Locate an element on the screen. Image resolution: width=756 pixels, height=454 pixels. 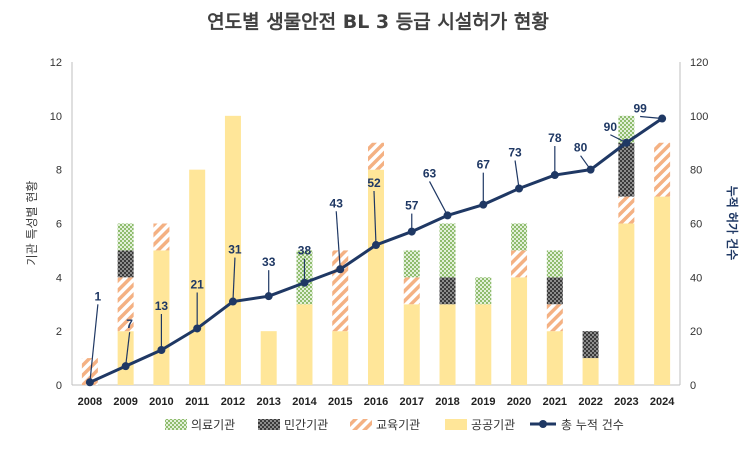
legend: 의료기관 민간기관 교육기관 공공기관 총 누적 건수 is located at coordinates (394, 425).